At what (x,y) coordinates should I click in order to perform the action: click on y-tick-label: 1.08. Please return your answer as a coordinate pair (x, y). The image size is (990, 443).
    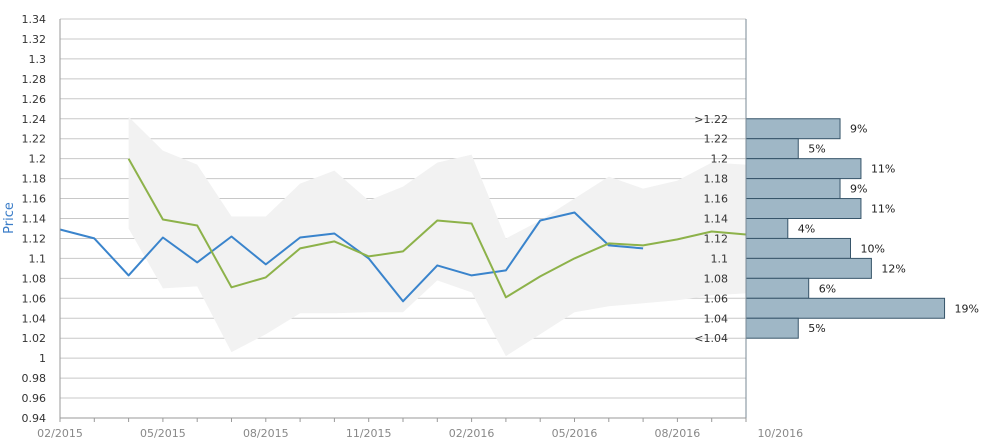
    Looking at the image, I should click on (34, 278).